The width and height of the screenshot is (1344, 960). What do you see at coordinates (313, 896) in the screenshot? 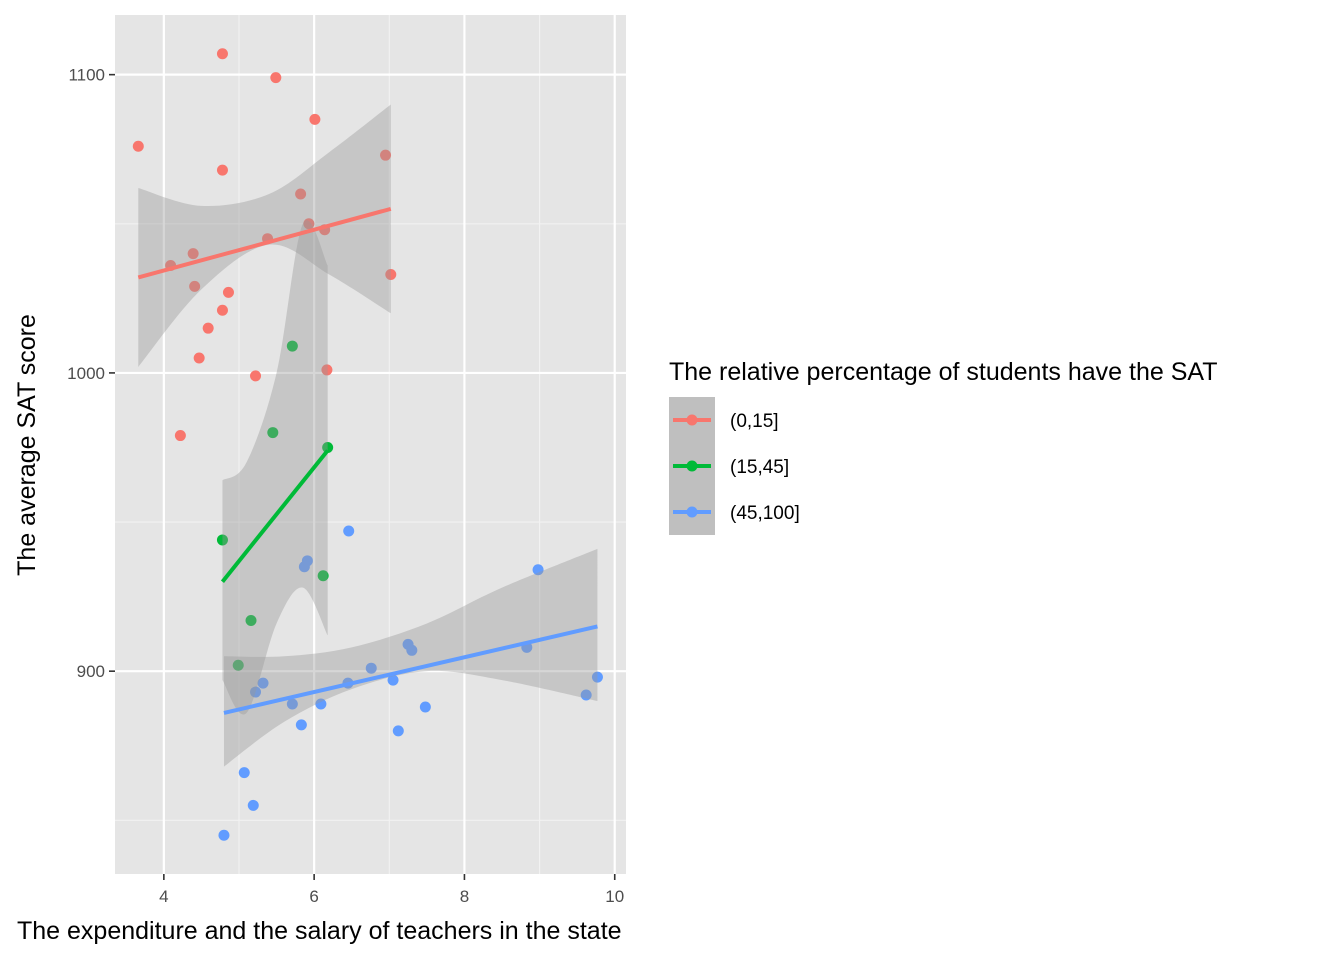
I see `x-tick-label: 6` at bounding box center [313, 896].